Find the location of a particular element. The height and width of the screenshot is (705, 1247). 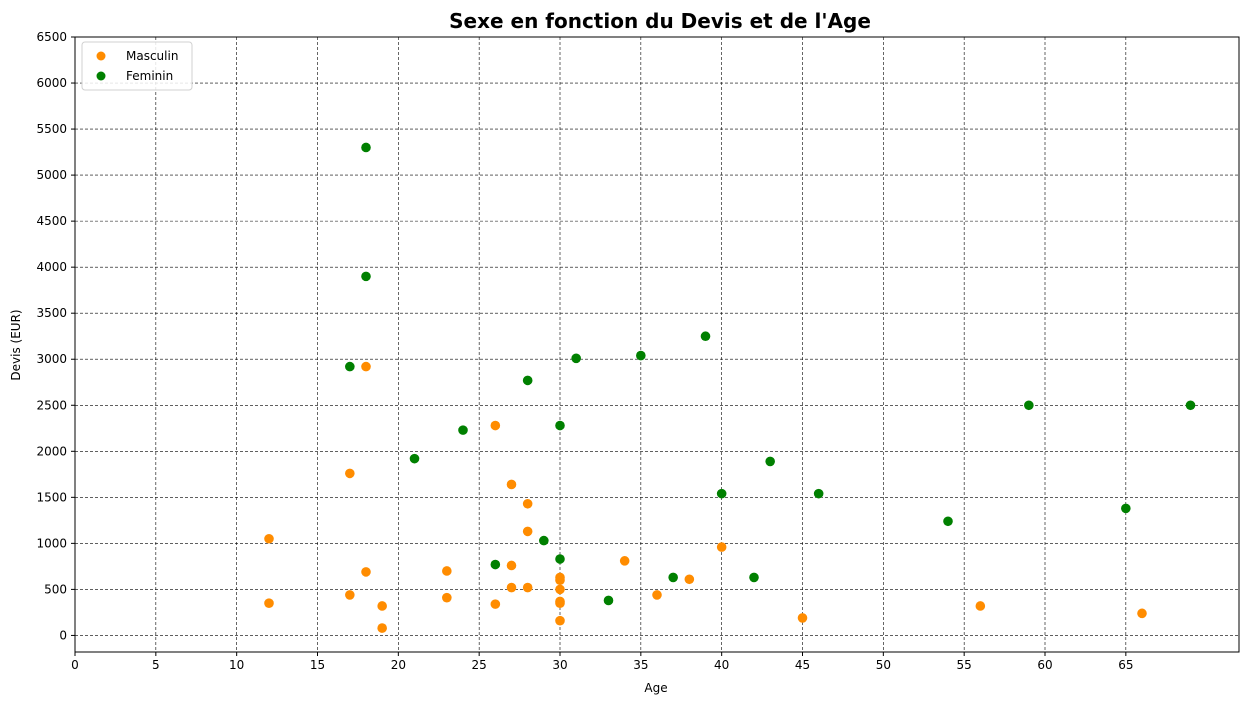

legend: Masculin Feminin is located at coordinates (137, 66).